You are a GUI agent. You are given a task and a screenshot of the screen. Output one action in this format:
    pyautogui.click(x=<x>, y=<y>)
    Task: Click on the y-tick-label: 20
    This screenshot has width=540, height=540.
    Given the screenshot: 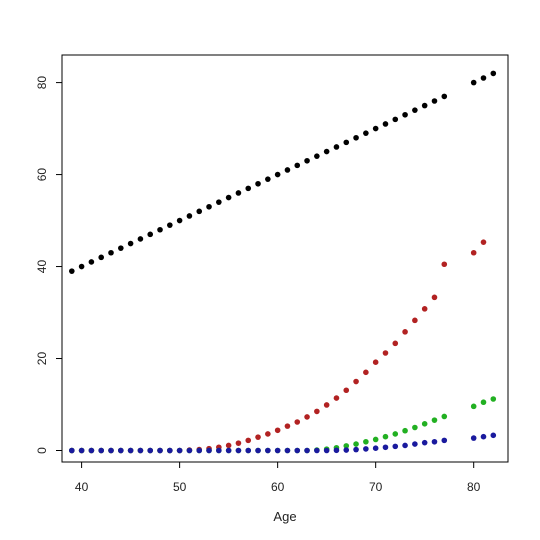 What is the action you would take?
    pyautogui.click(x=42, y=359)
    